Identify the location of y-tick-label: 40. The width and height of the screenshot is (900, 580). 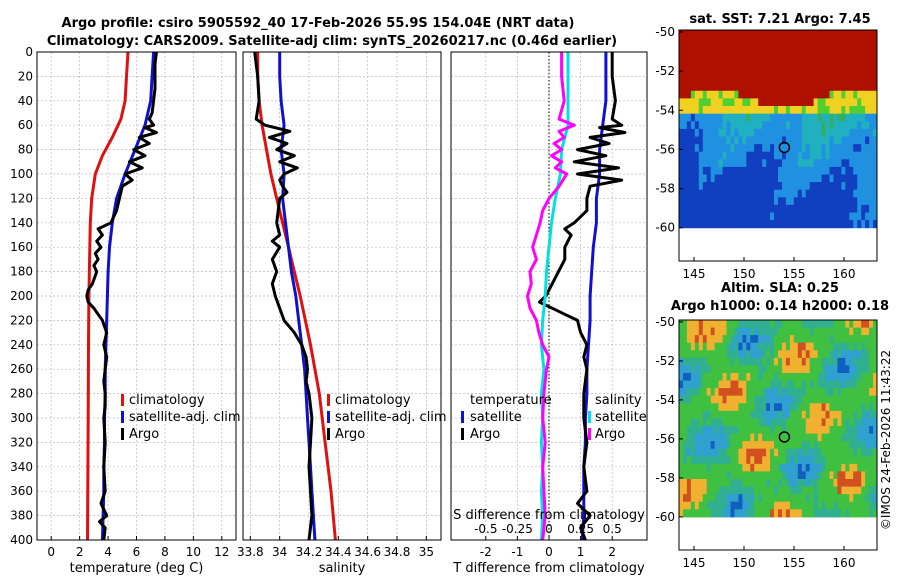
(25, 101).